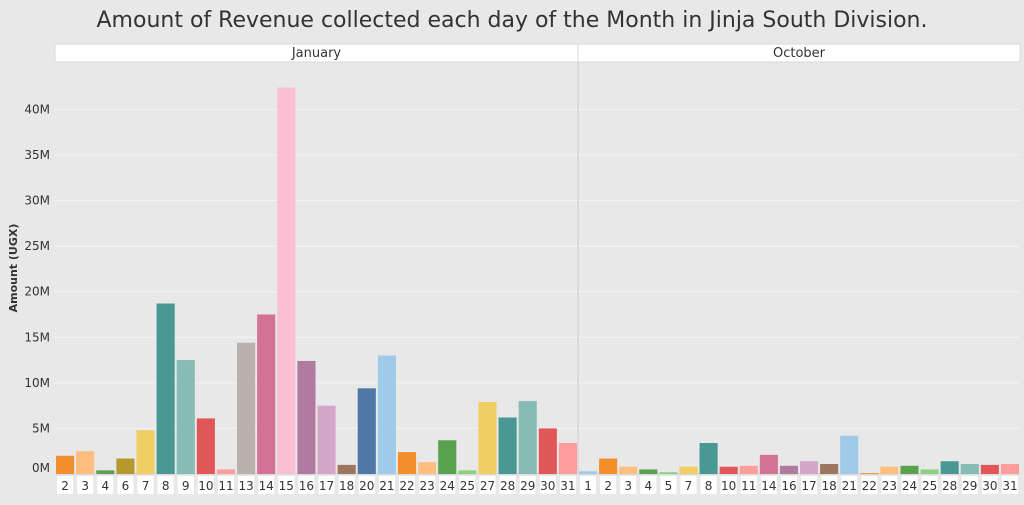  Describe the element at coordinates (37, 155) in the screenshot. I see `y-tick-label: 35M` at that location.